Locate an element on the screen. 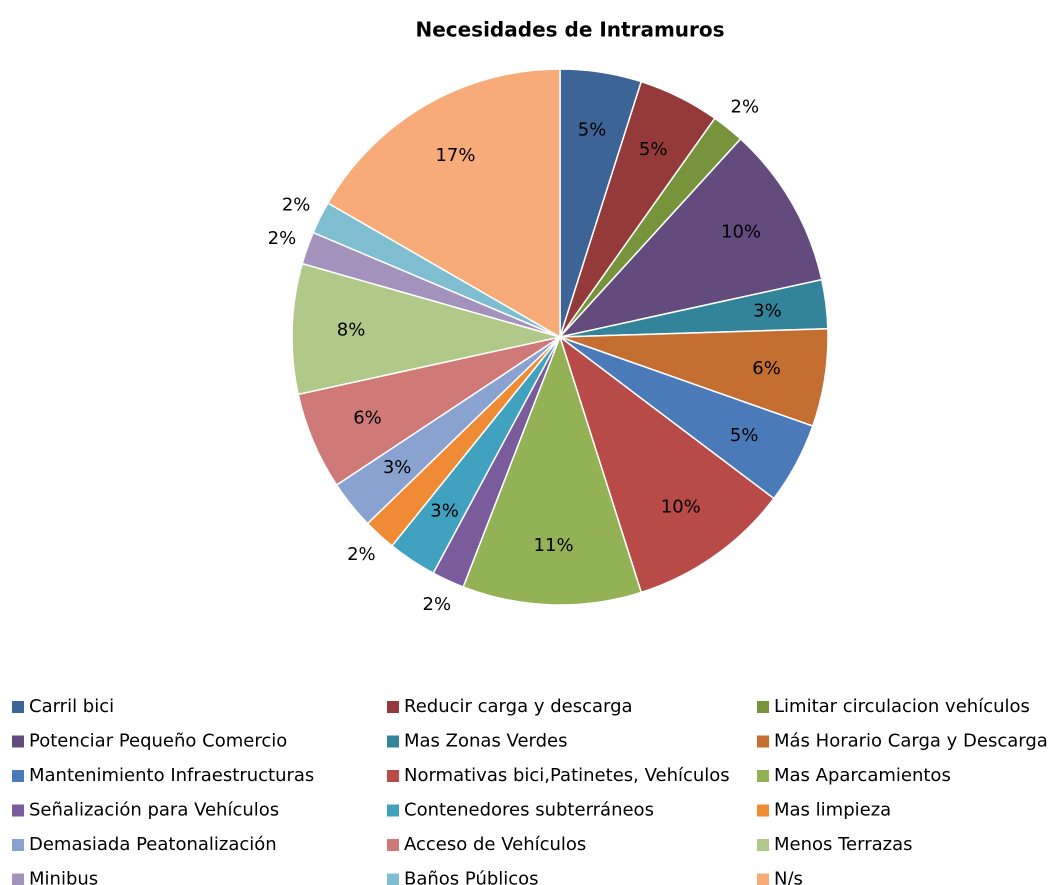  legend-label: Menos Terrazas is located at coordinates (843, 844).